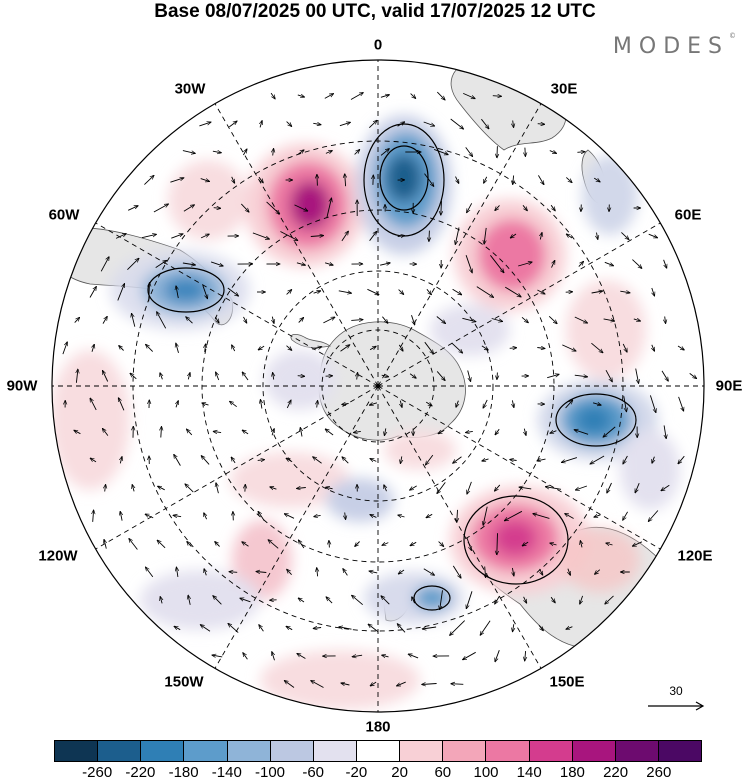 The width and height of the screenshot is (750, 783). Describe the element at coordinates (399, 772) in the screenshot. I see `colorbar-tick-label: 20` at that location.